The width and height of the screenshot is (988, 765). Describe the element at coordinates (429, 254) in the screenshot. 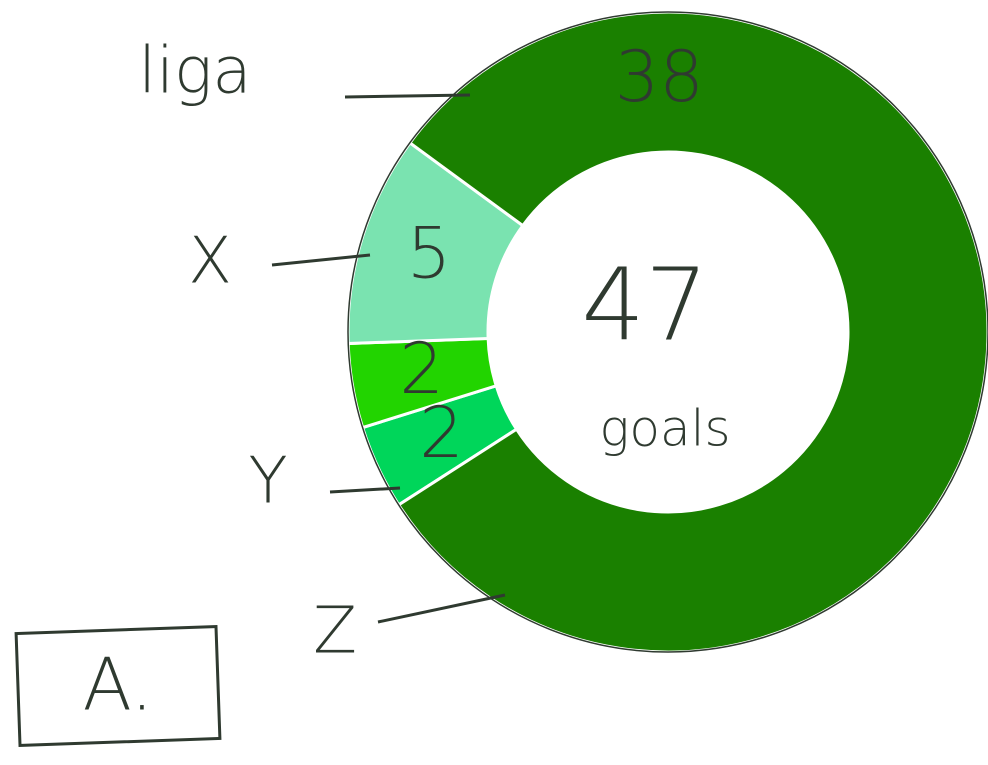

I see `value-label: 5` at that location.